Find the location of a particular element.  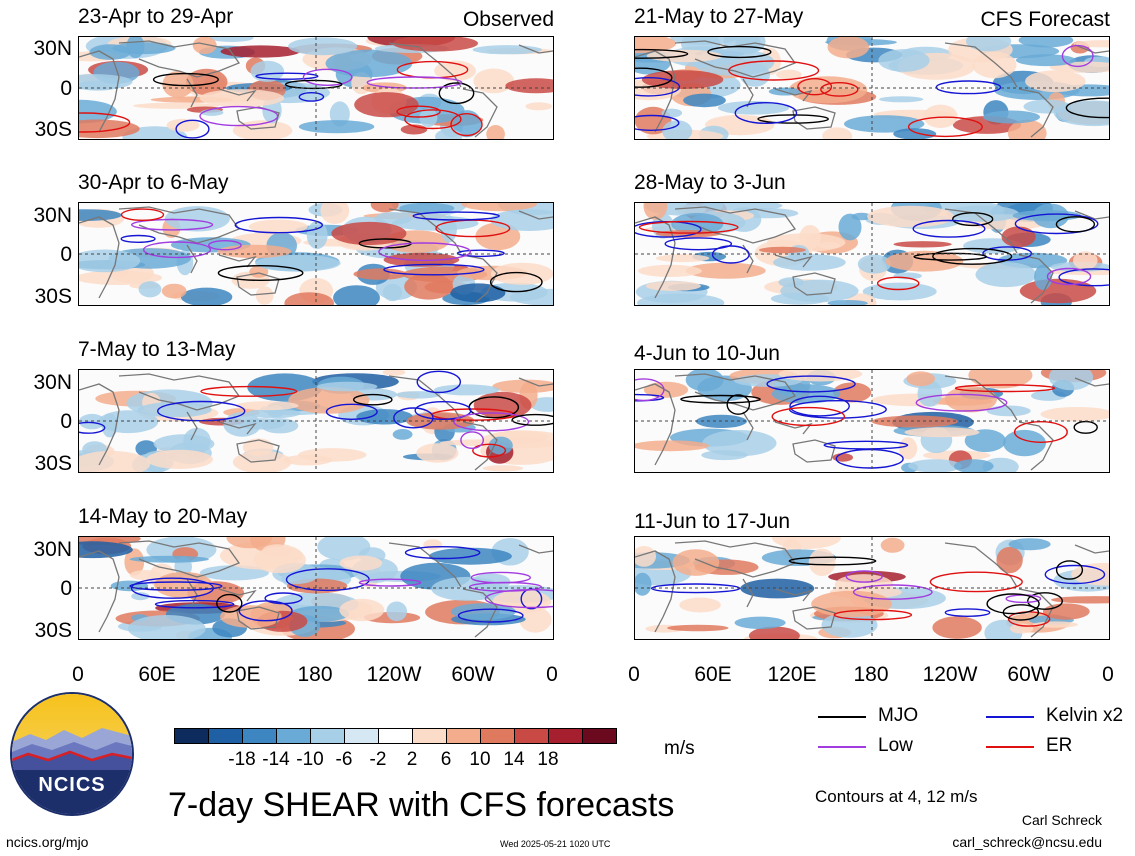

panel-title: 14-May to 20-May is located at coordinates (163, 516).